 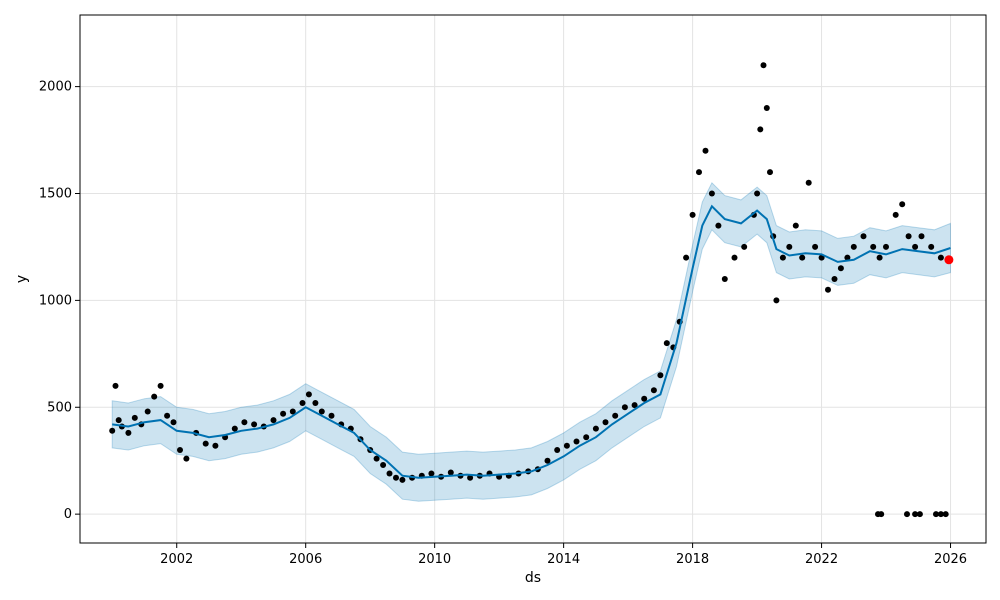 What do you see at coordinates (55, 193) in the screenshot?
I see `y-tick-label: 1500` at bounding box center [55, 193].